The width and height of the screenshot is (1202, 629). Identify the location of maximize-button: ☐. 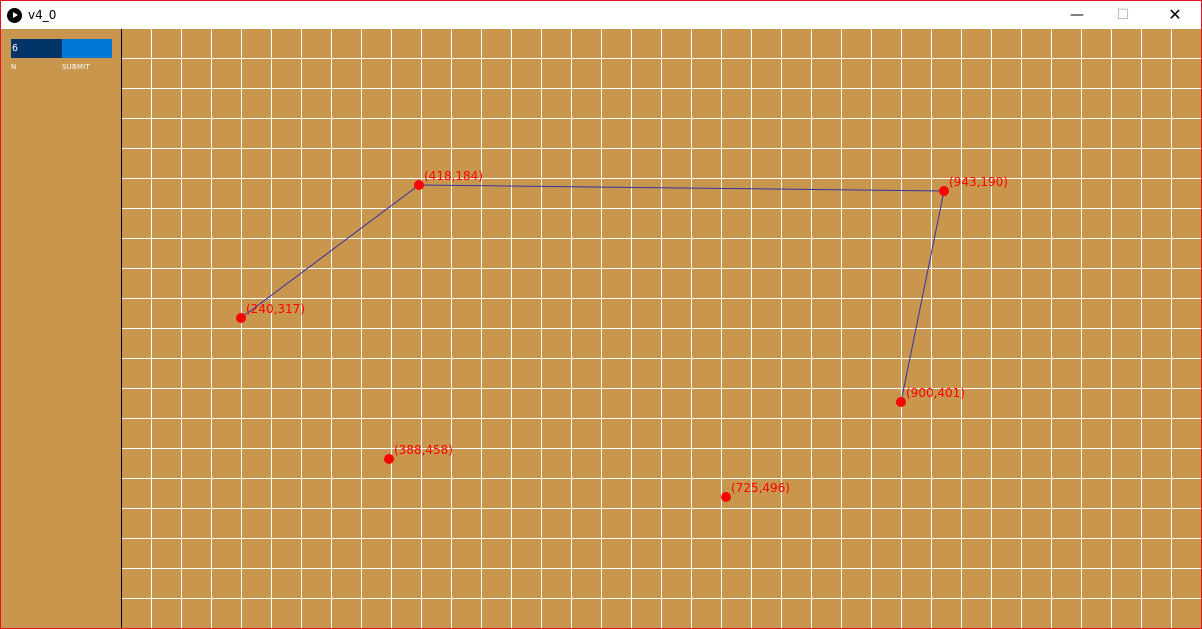
(1123, 15).